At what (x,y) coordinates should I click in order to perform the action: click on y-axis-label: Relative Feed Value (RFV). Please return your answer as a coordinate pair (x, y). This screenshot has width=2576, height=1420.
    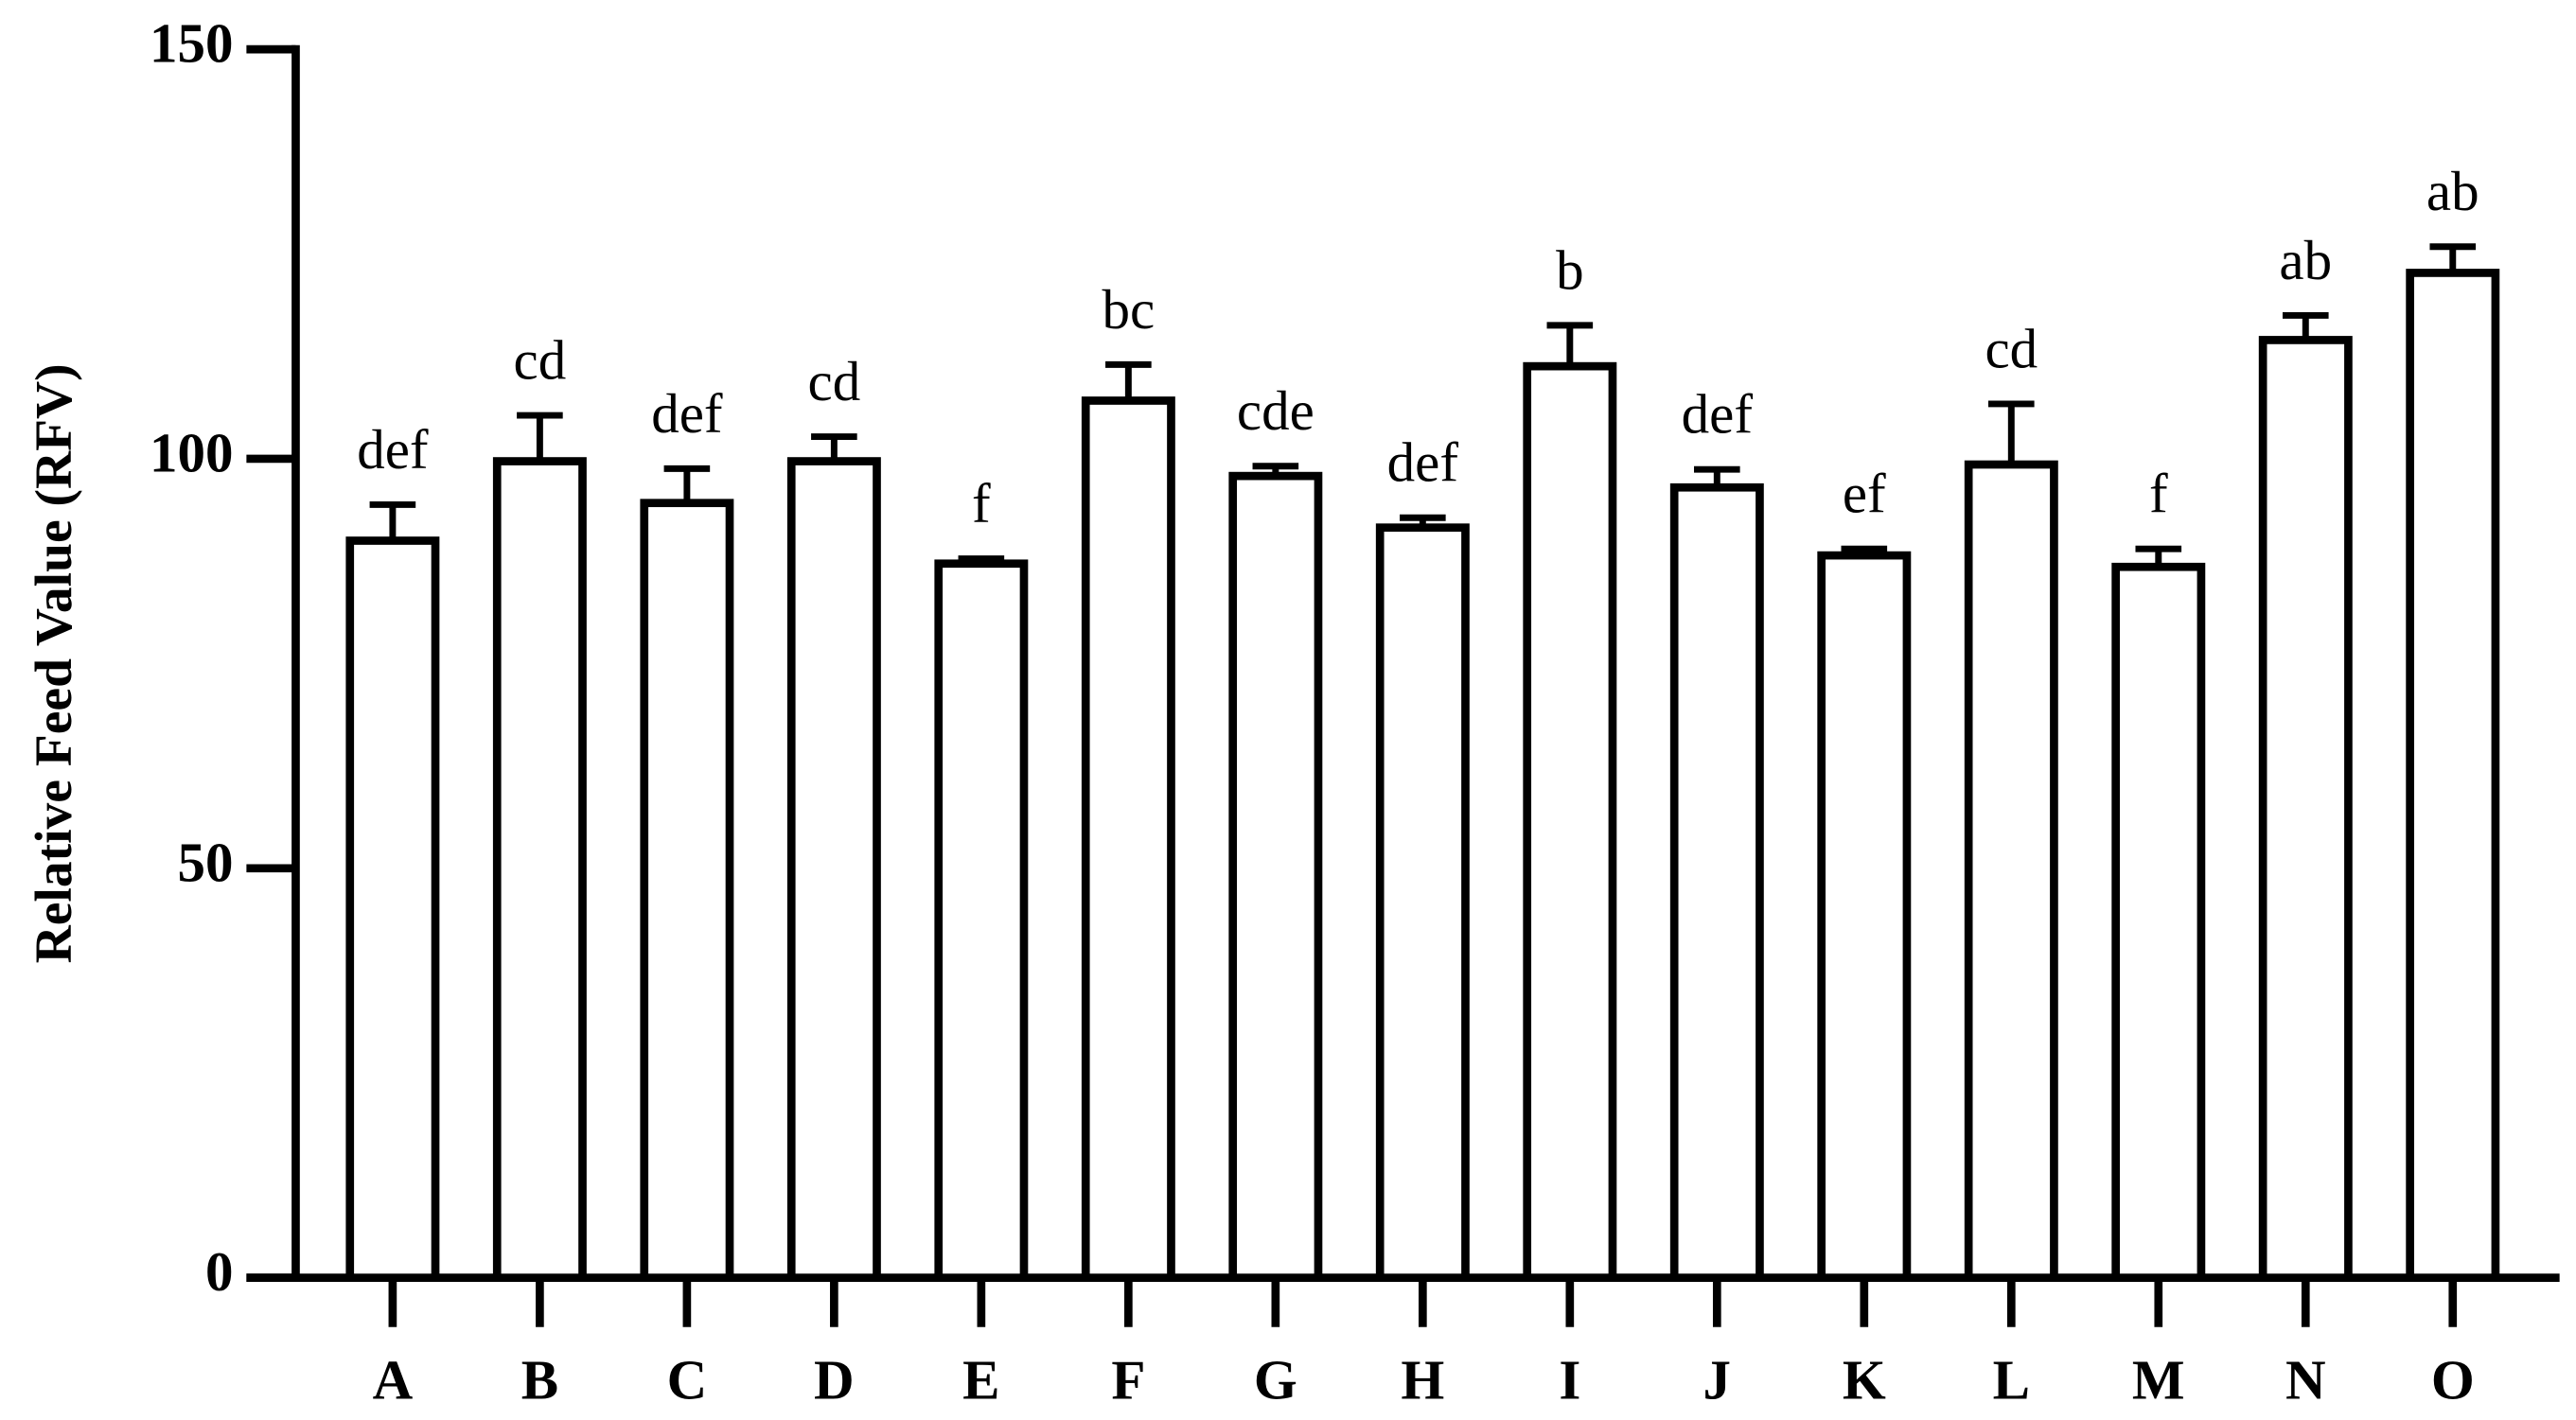
    Looking at the image, I should click on (54, 663).